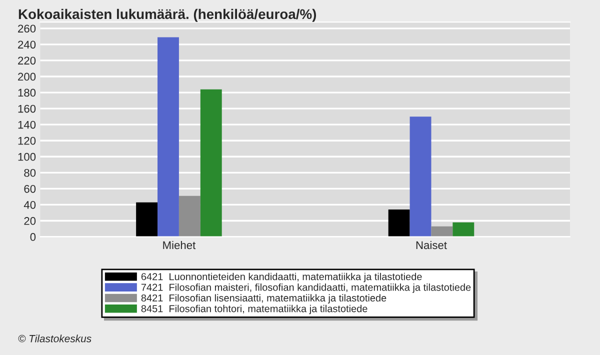 This screenshot has width=600, height=355. I want to click on y-tick-label: 200, so click(27, 76).